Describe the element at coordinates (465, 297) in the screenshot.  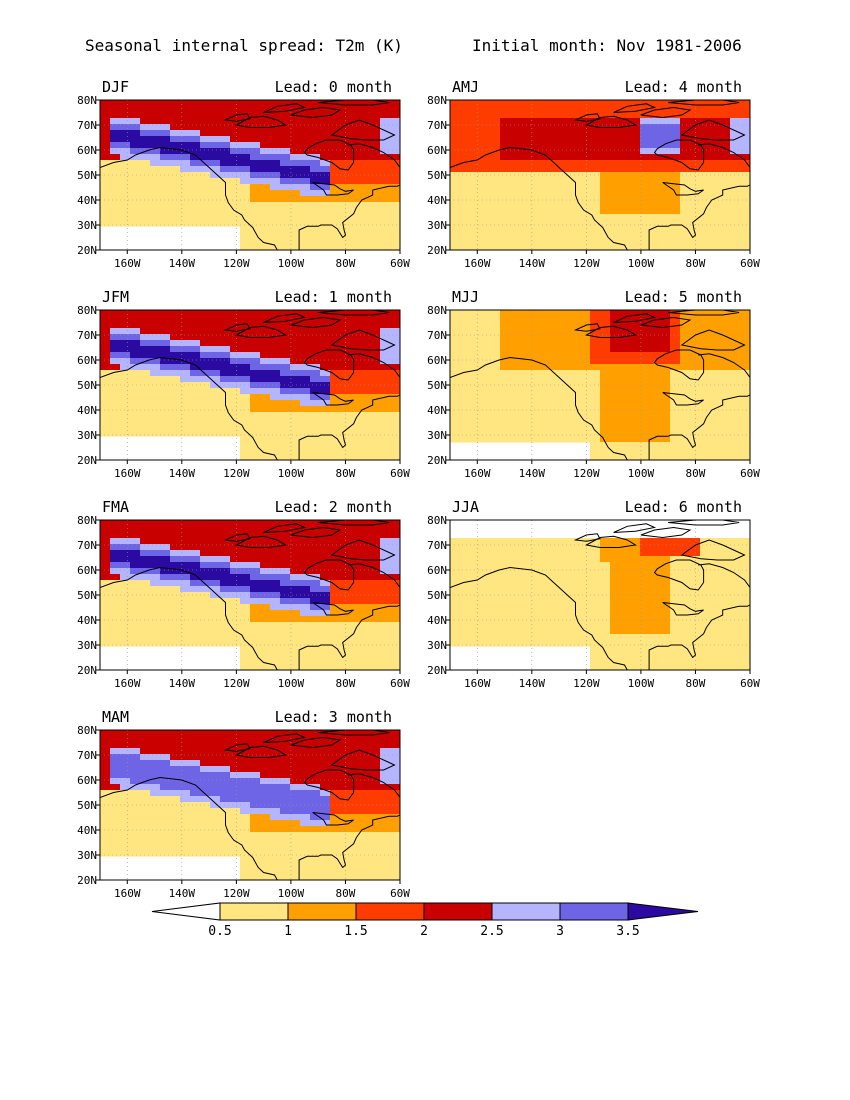
I see `panel-season-label: MJJ` at that location.